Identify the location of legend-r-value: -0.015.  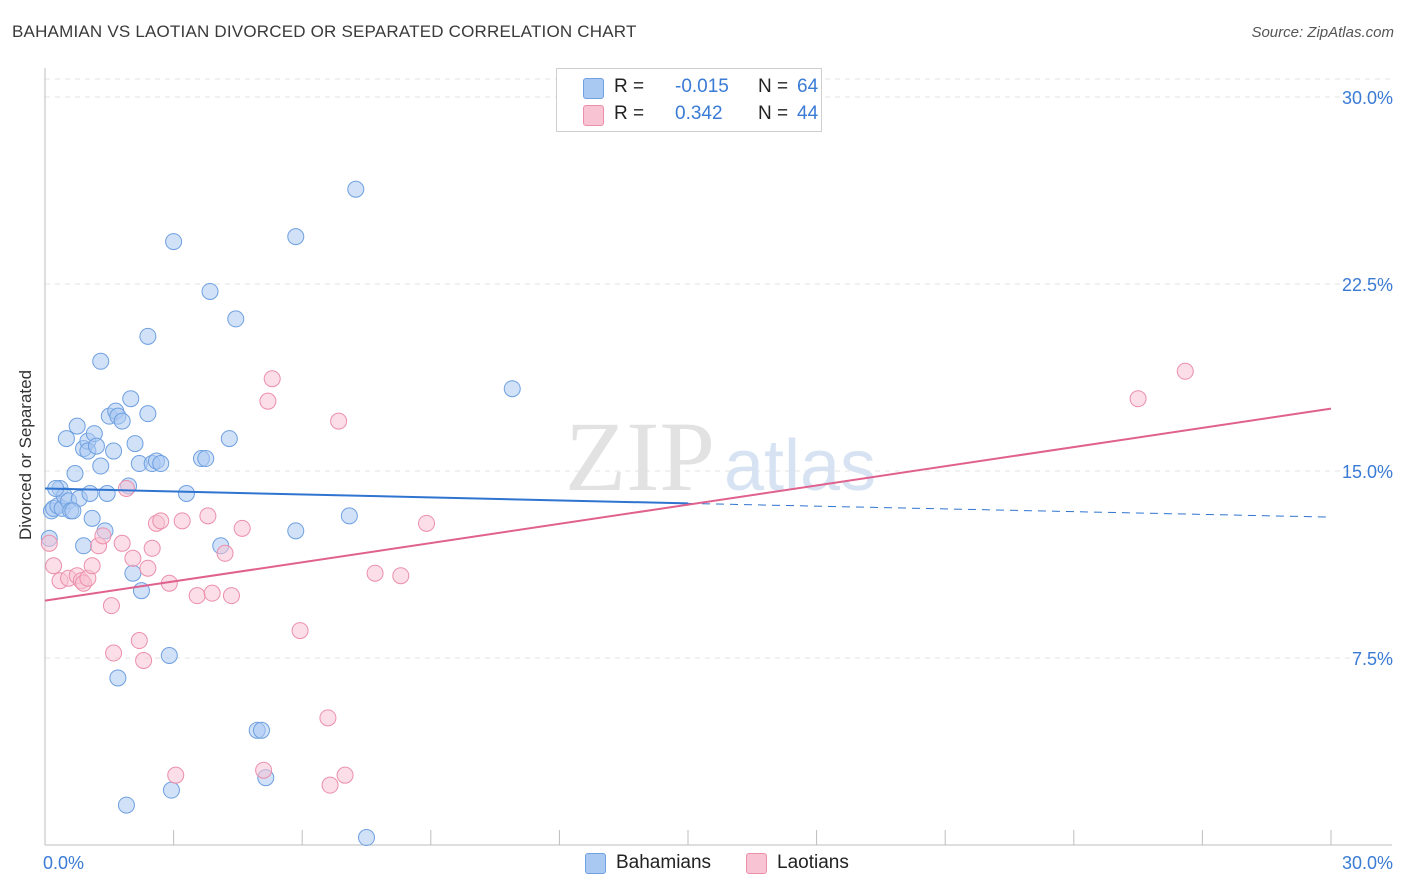
(702, 86).